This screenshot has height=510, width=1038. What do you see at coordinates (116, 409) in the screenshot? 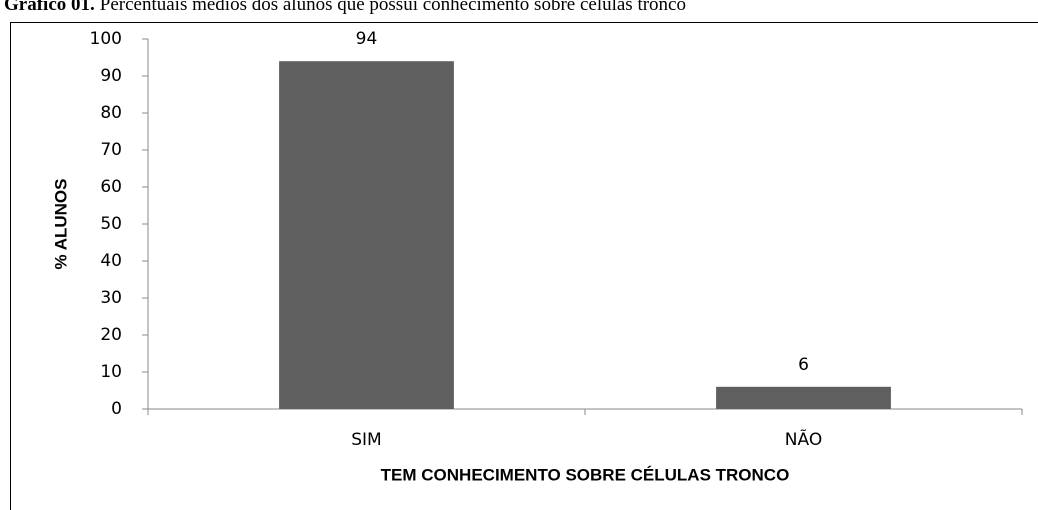
I see `y-tick-label: 0` at bounding box center [116, 409].